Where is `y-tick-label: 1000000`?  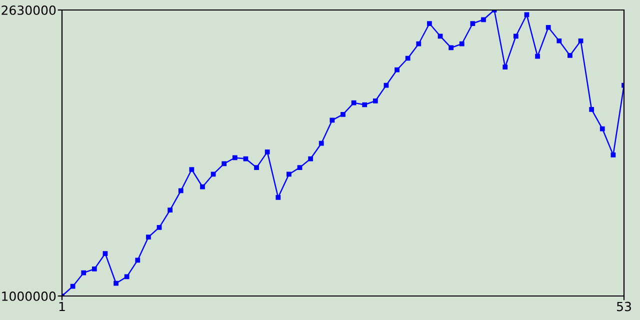 y-tick-label: 1000000 is located at coordinates (29, 296).